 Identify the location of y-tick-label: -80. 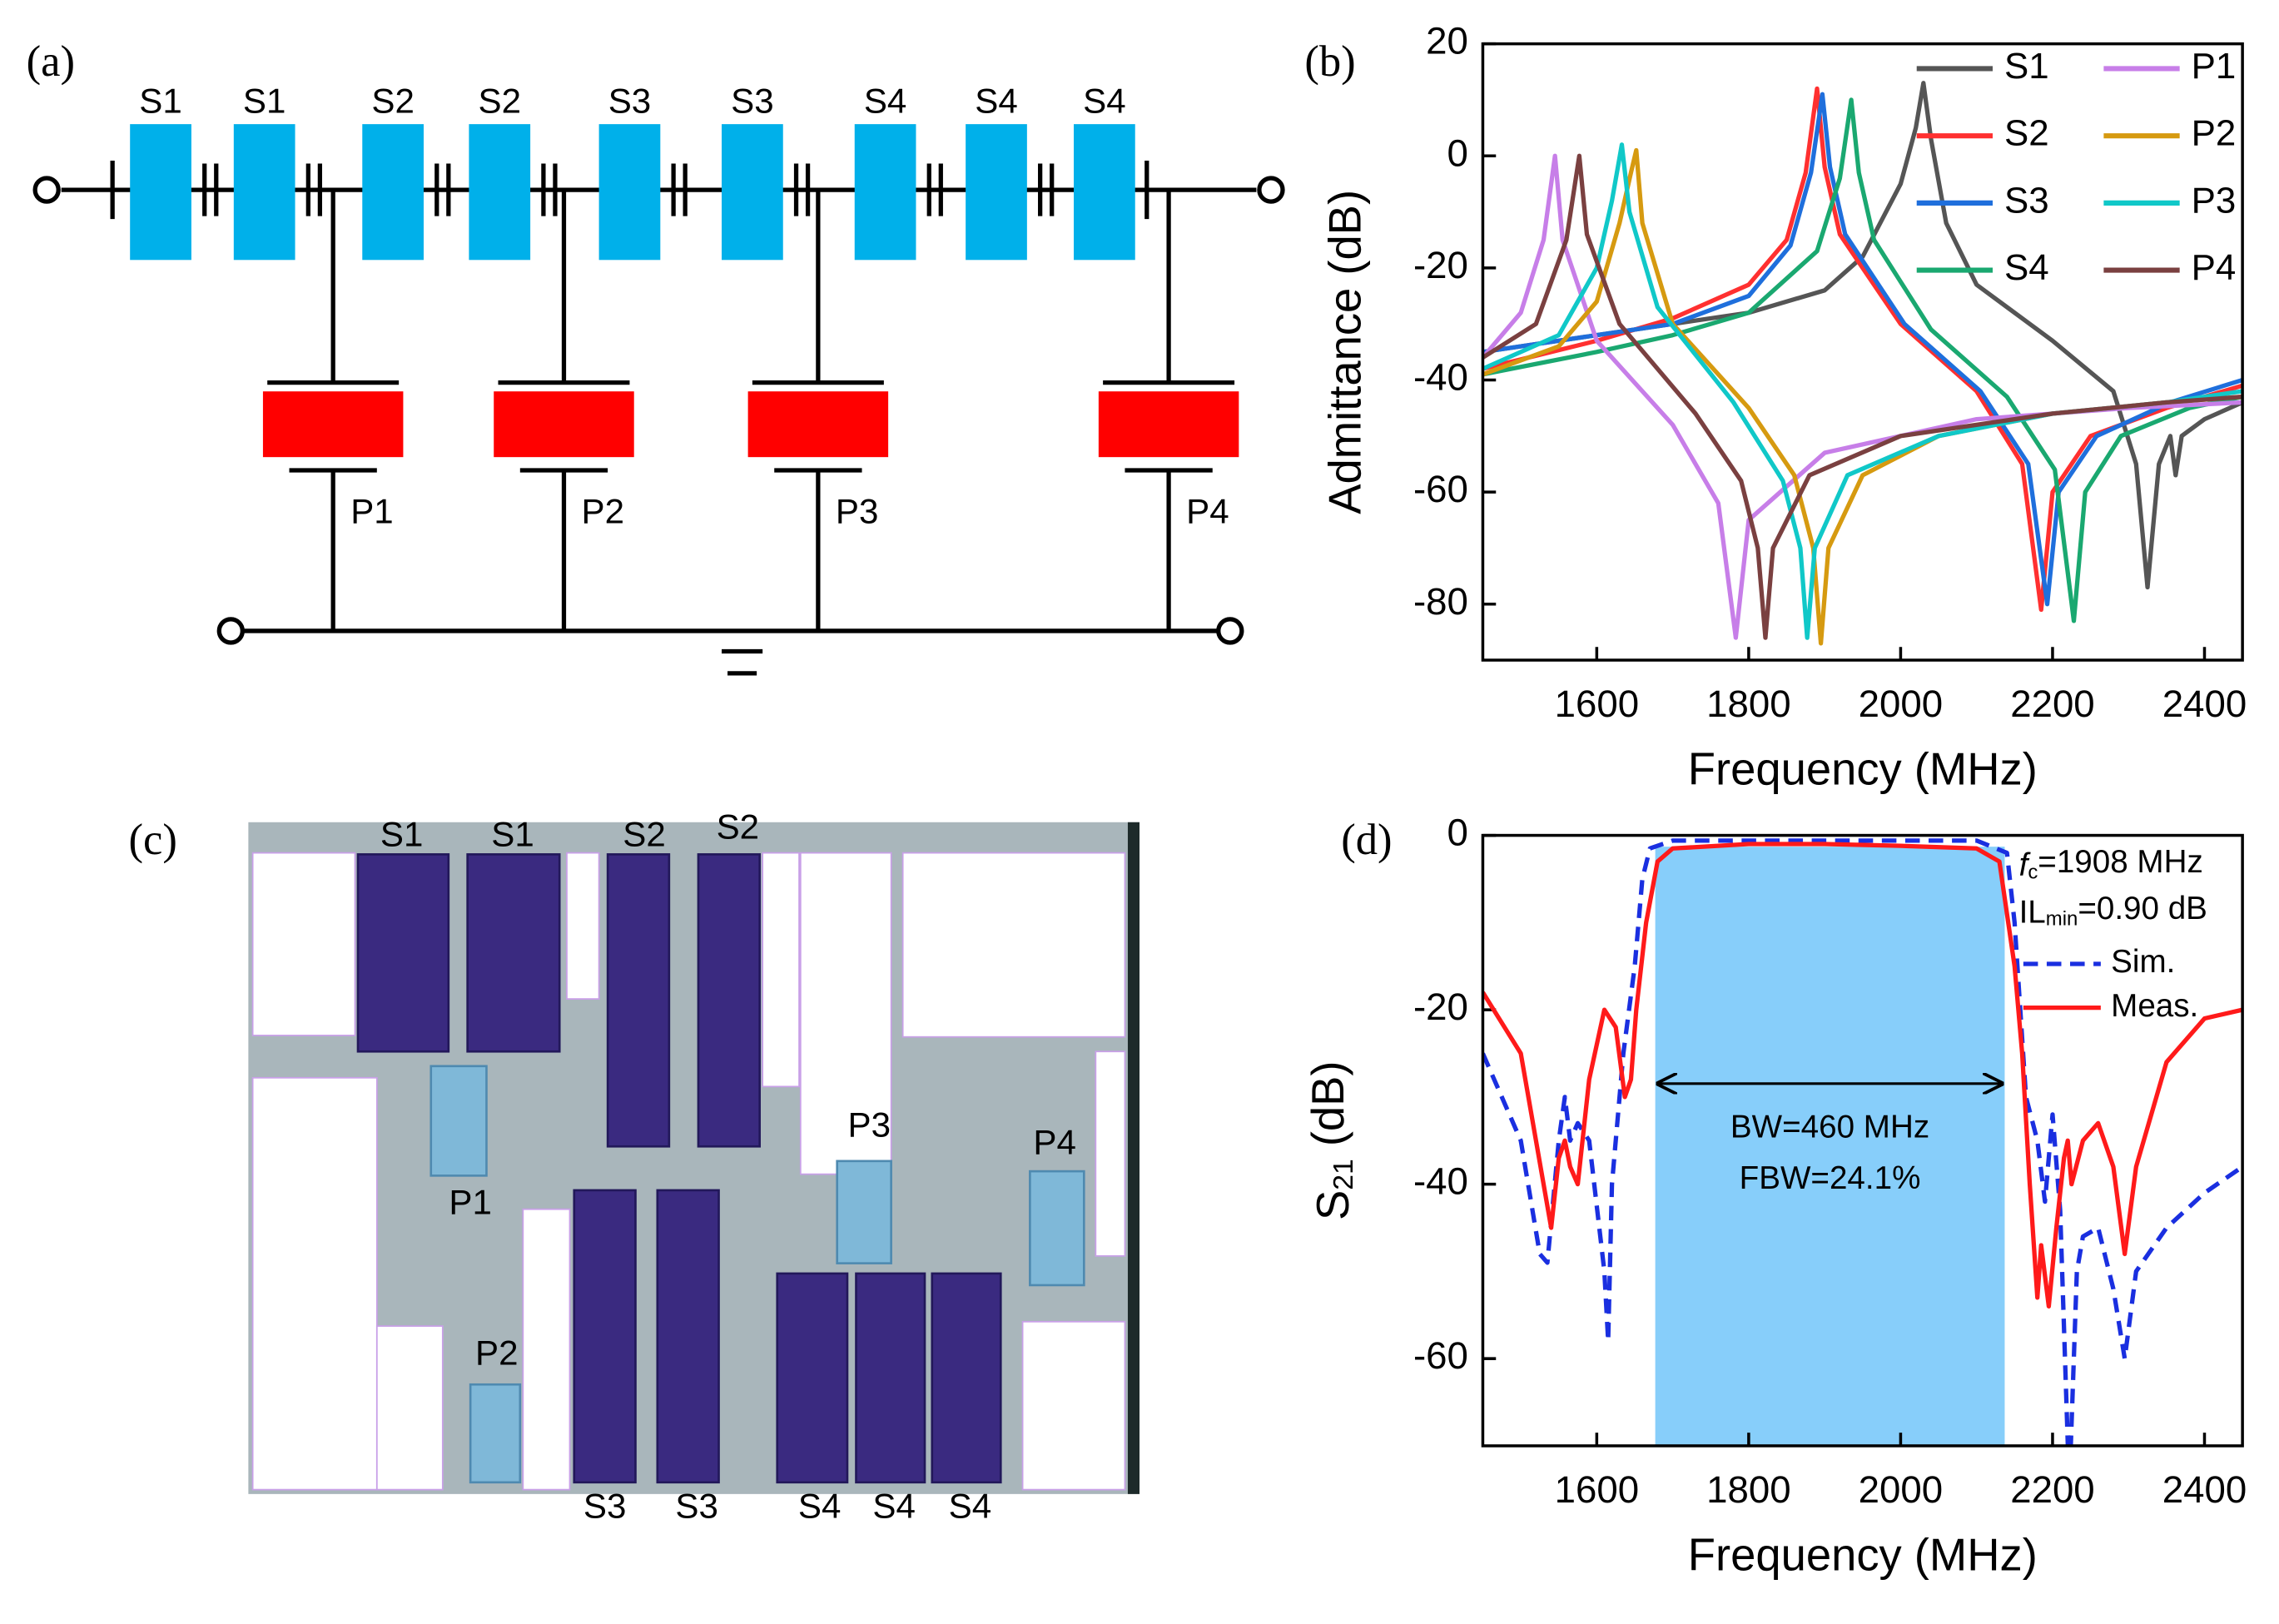
(1440, 602).